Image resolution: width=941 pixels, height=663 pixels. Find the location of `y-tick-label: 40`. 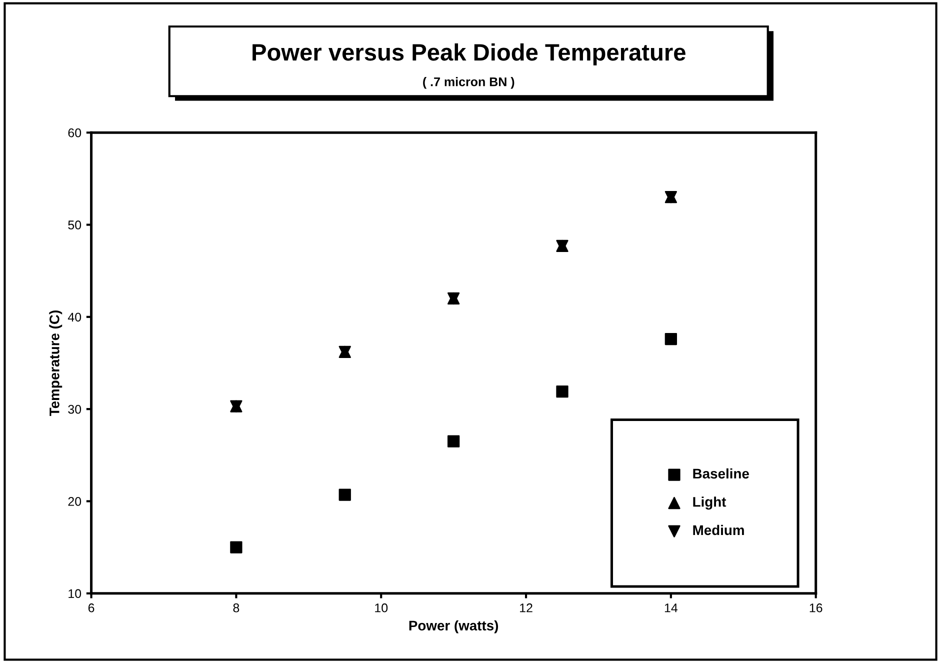

y-tick-label: 40 is located at coordinates (75, 317).